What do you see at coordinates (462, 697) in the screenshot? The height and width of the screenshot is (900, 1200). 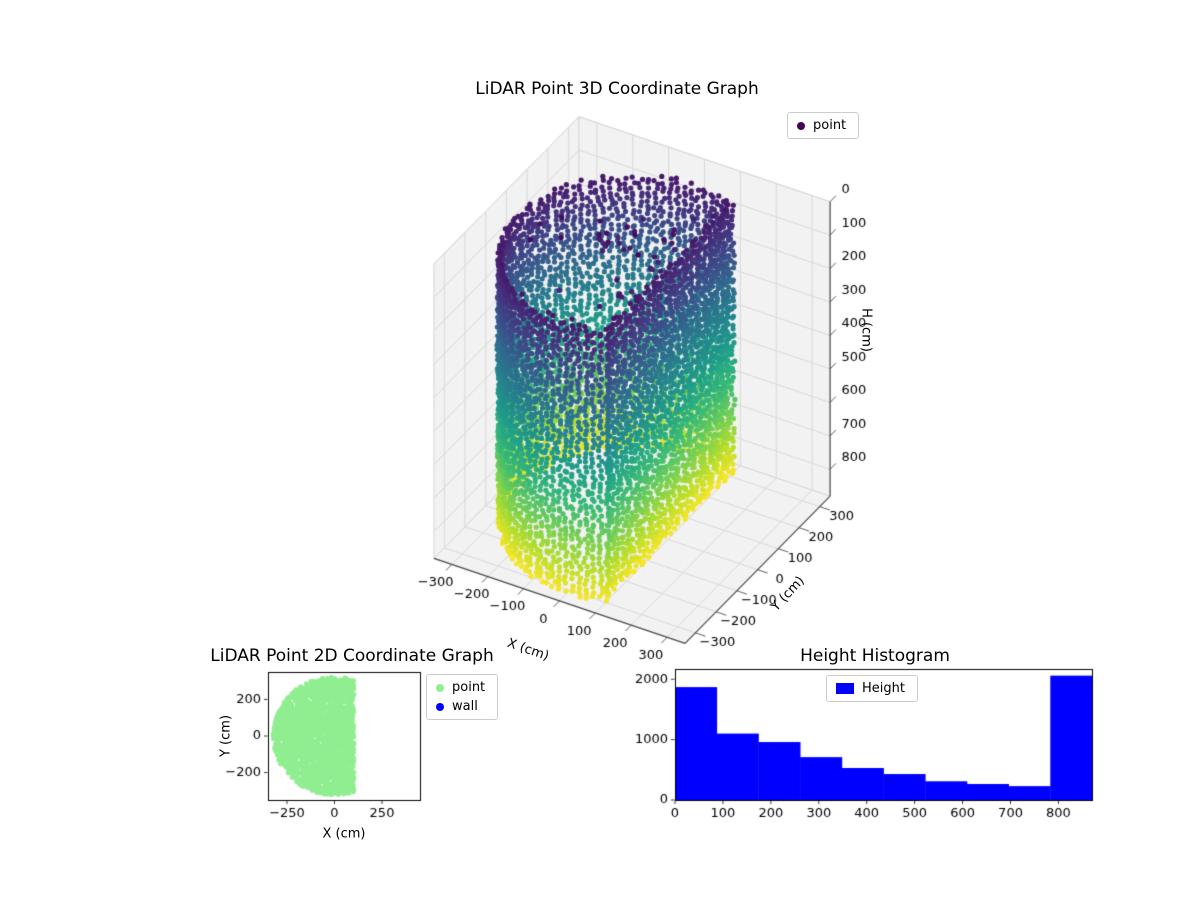 I see `plot2d-legend: point wall` at bounding box center [462, 697].